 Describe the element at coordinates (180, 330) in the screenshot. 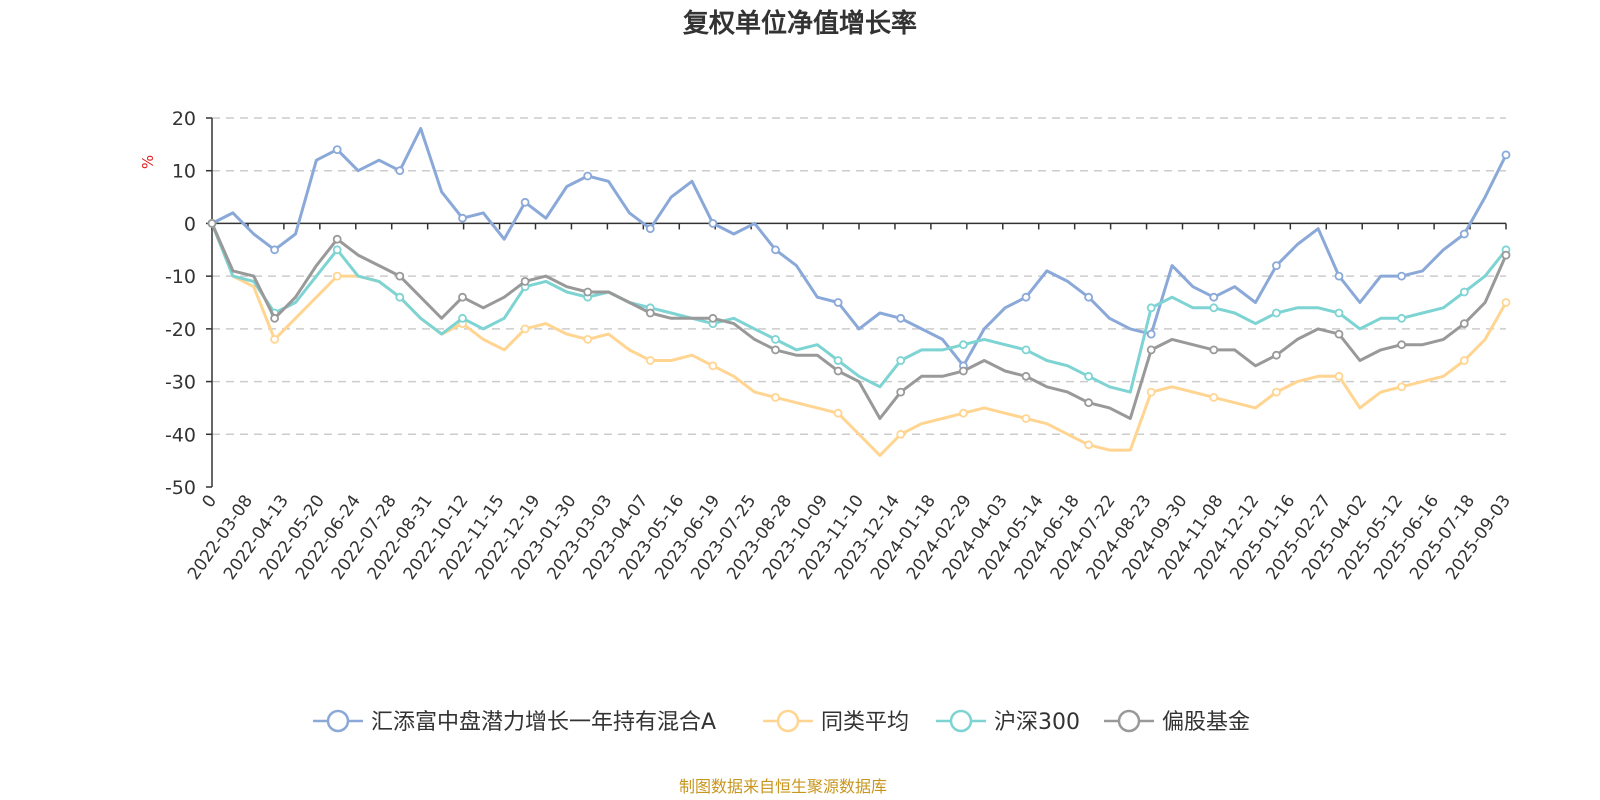

I see `y-tick-label: -20` at that location.